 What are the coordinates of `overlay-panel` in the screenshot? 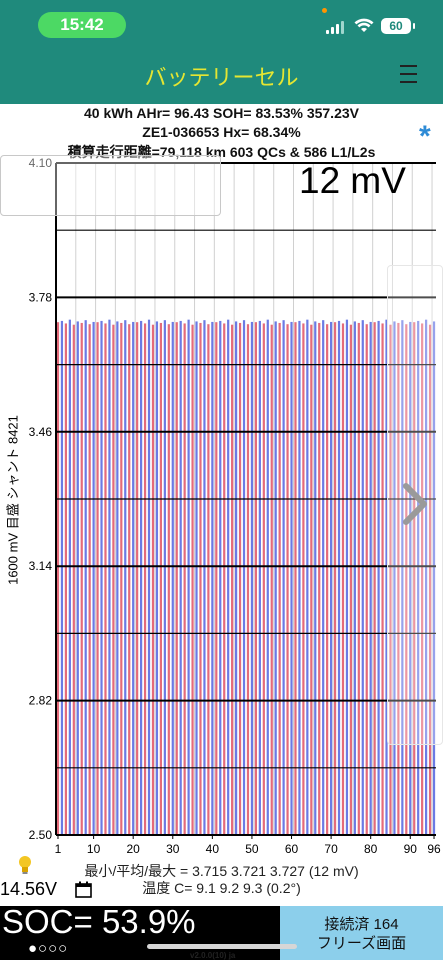 It's located at (110, 185).